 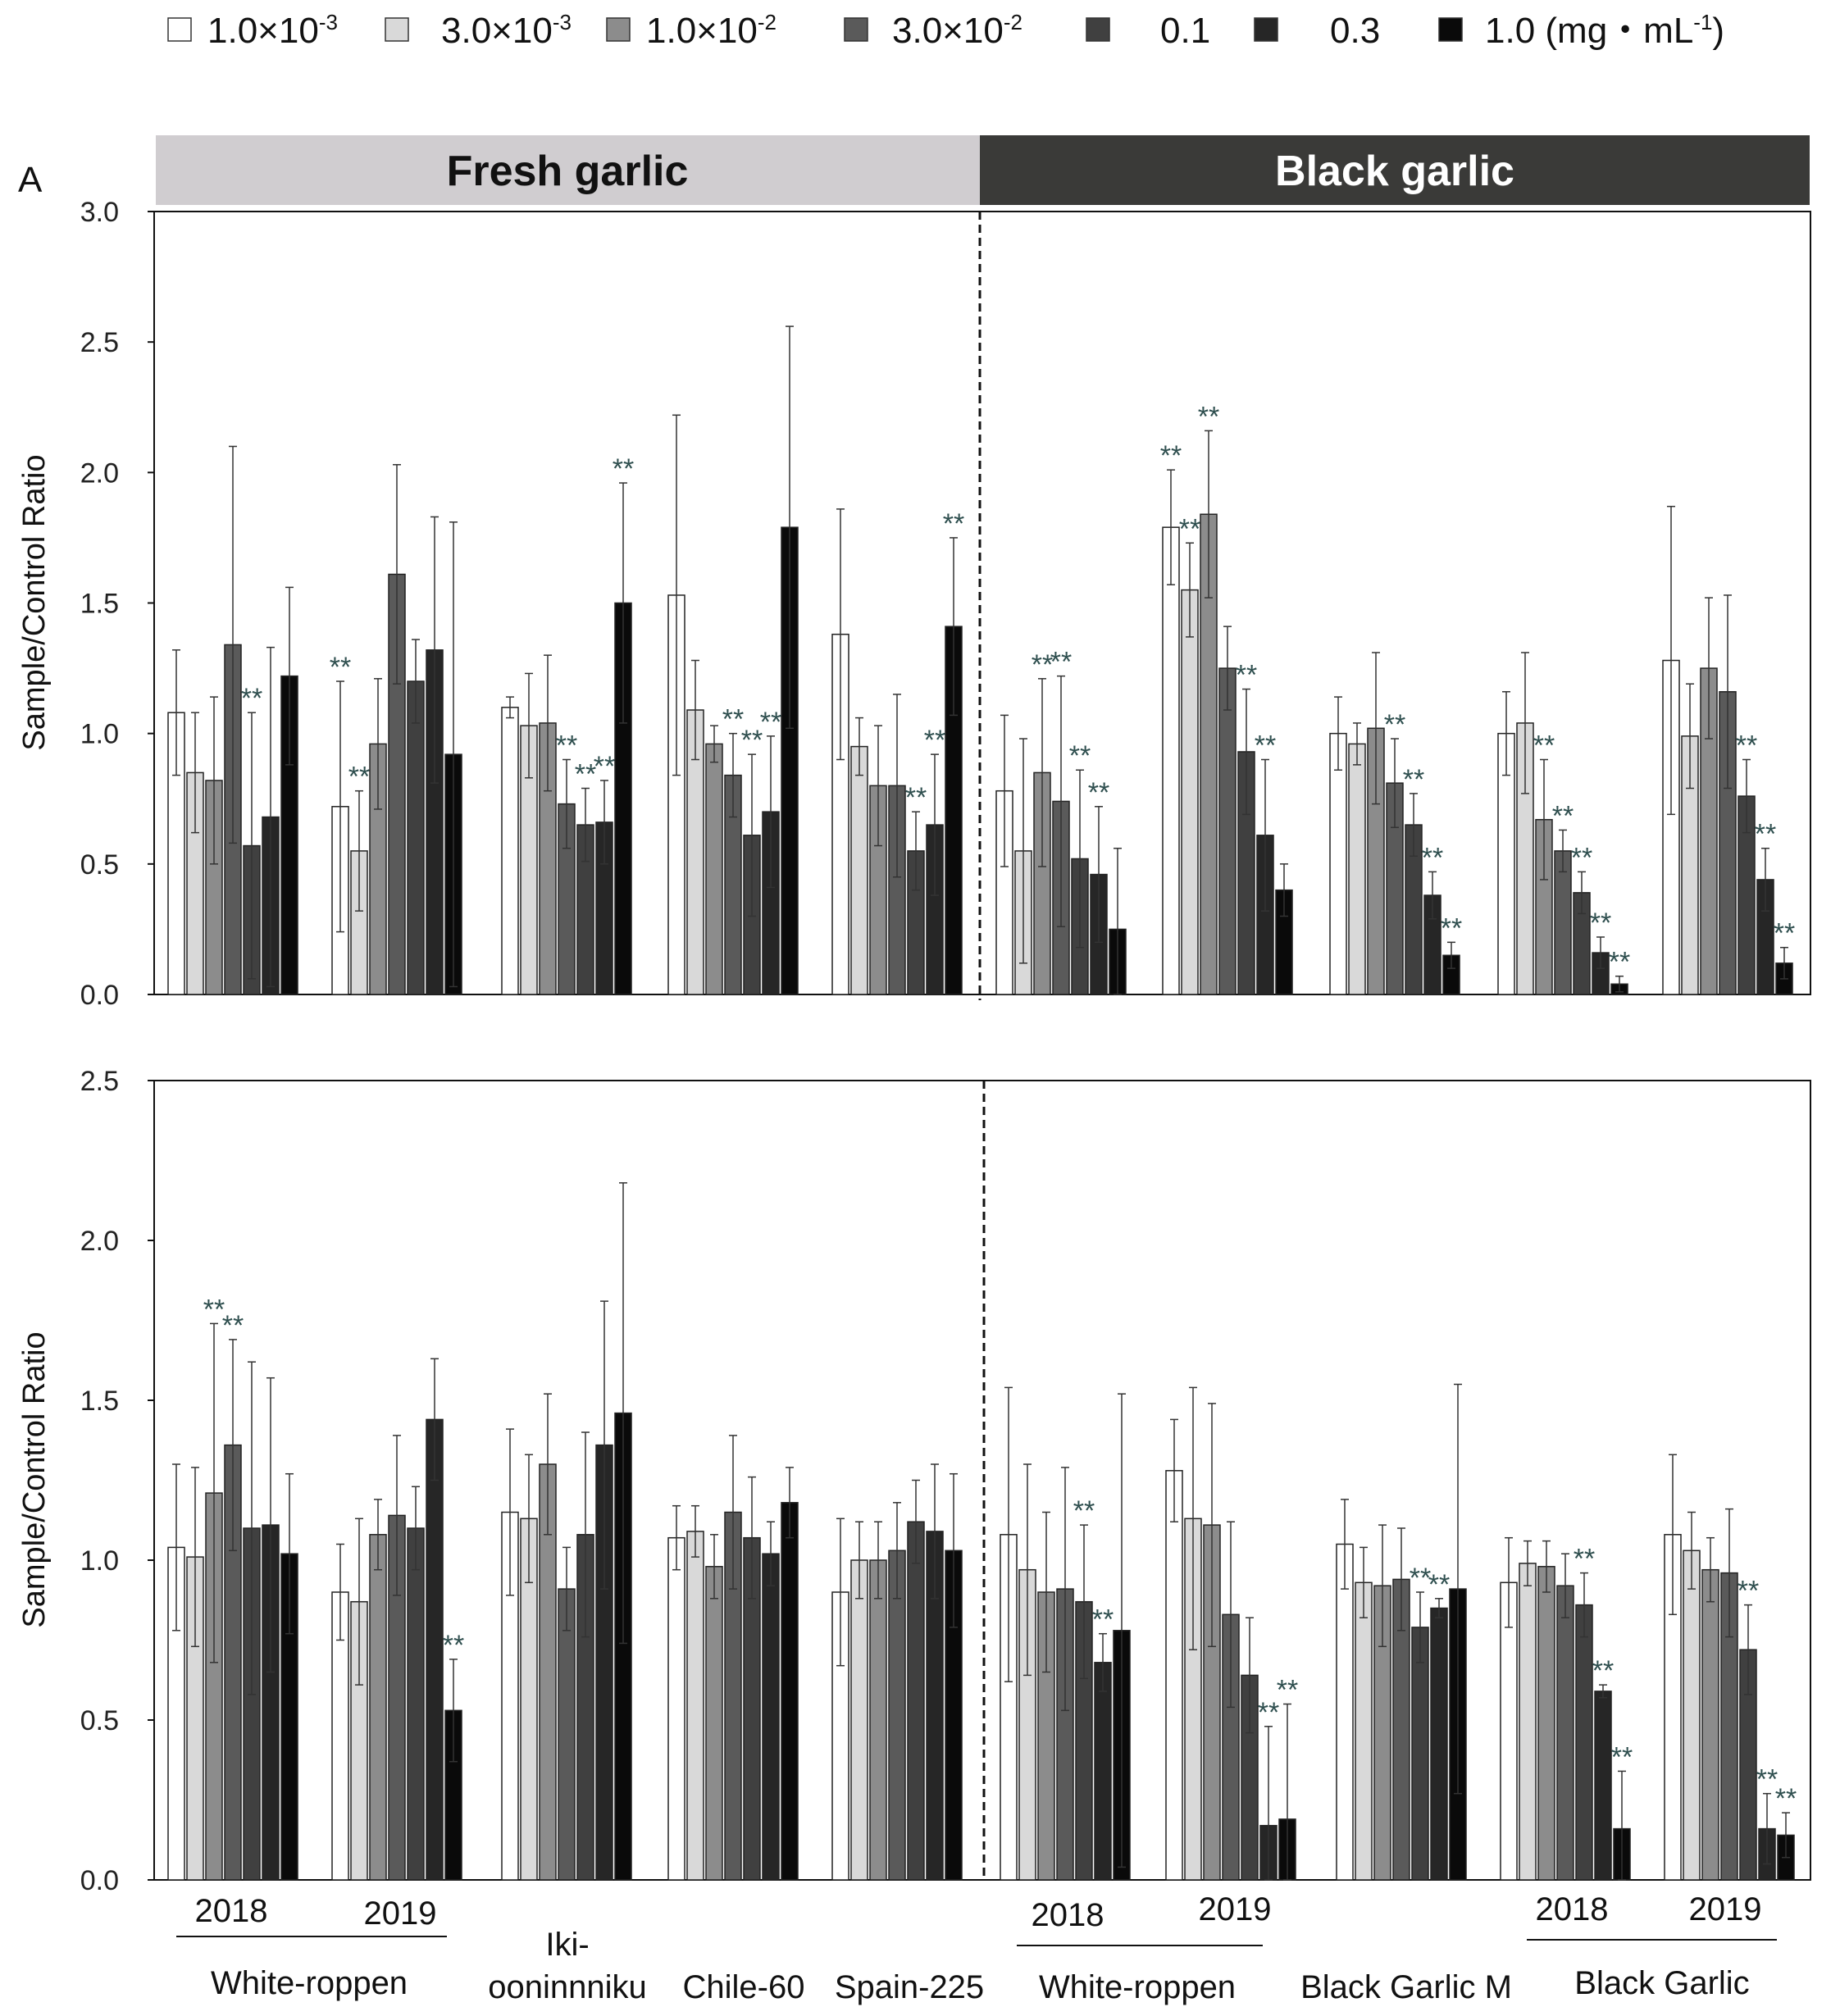 What do you see at coordinates (957, 30) in the screenshot?
I see `legend-label: 3.0×10⁻²` at bounding box center [957, 30].